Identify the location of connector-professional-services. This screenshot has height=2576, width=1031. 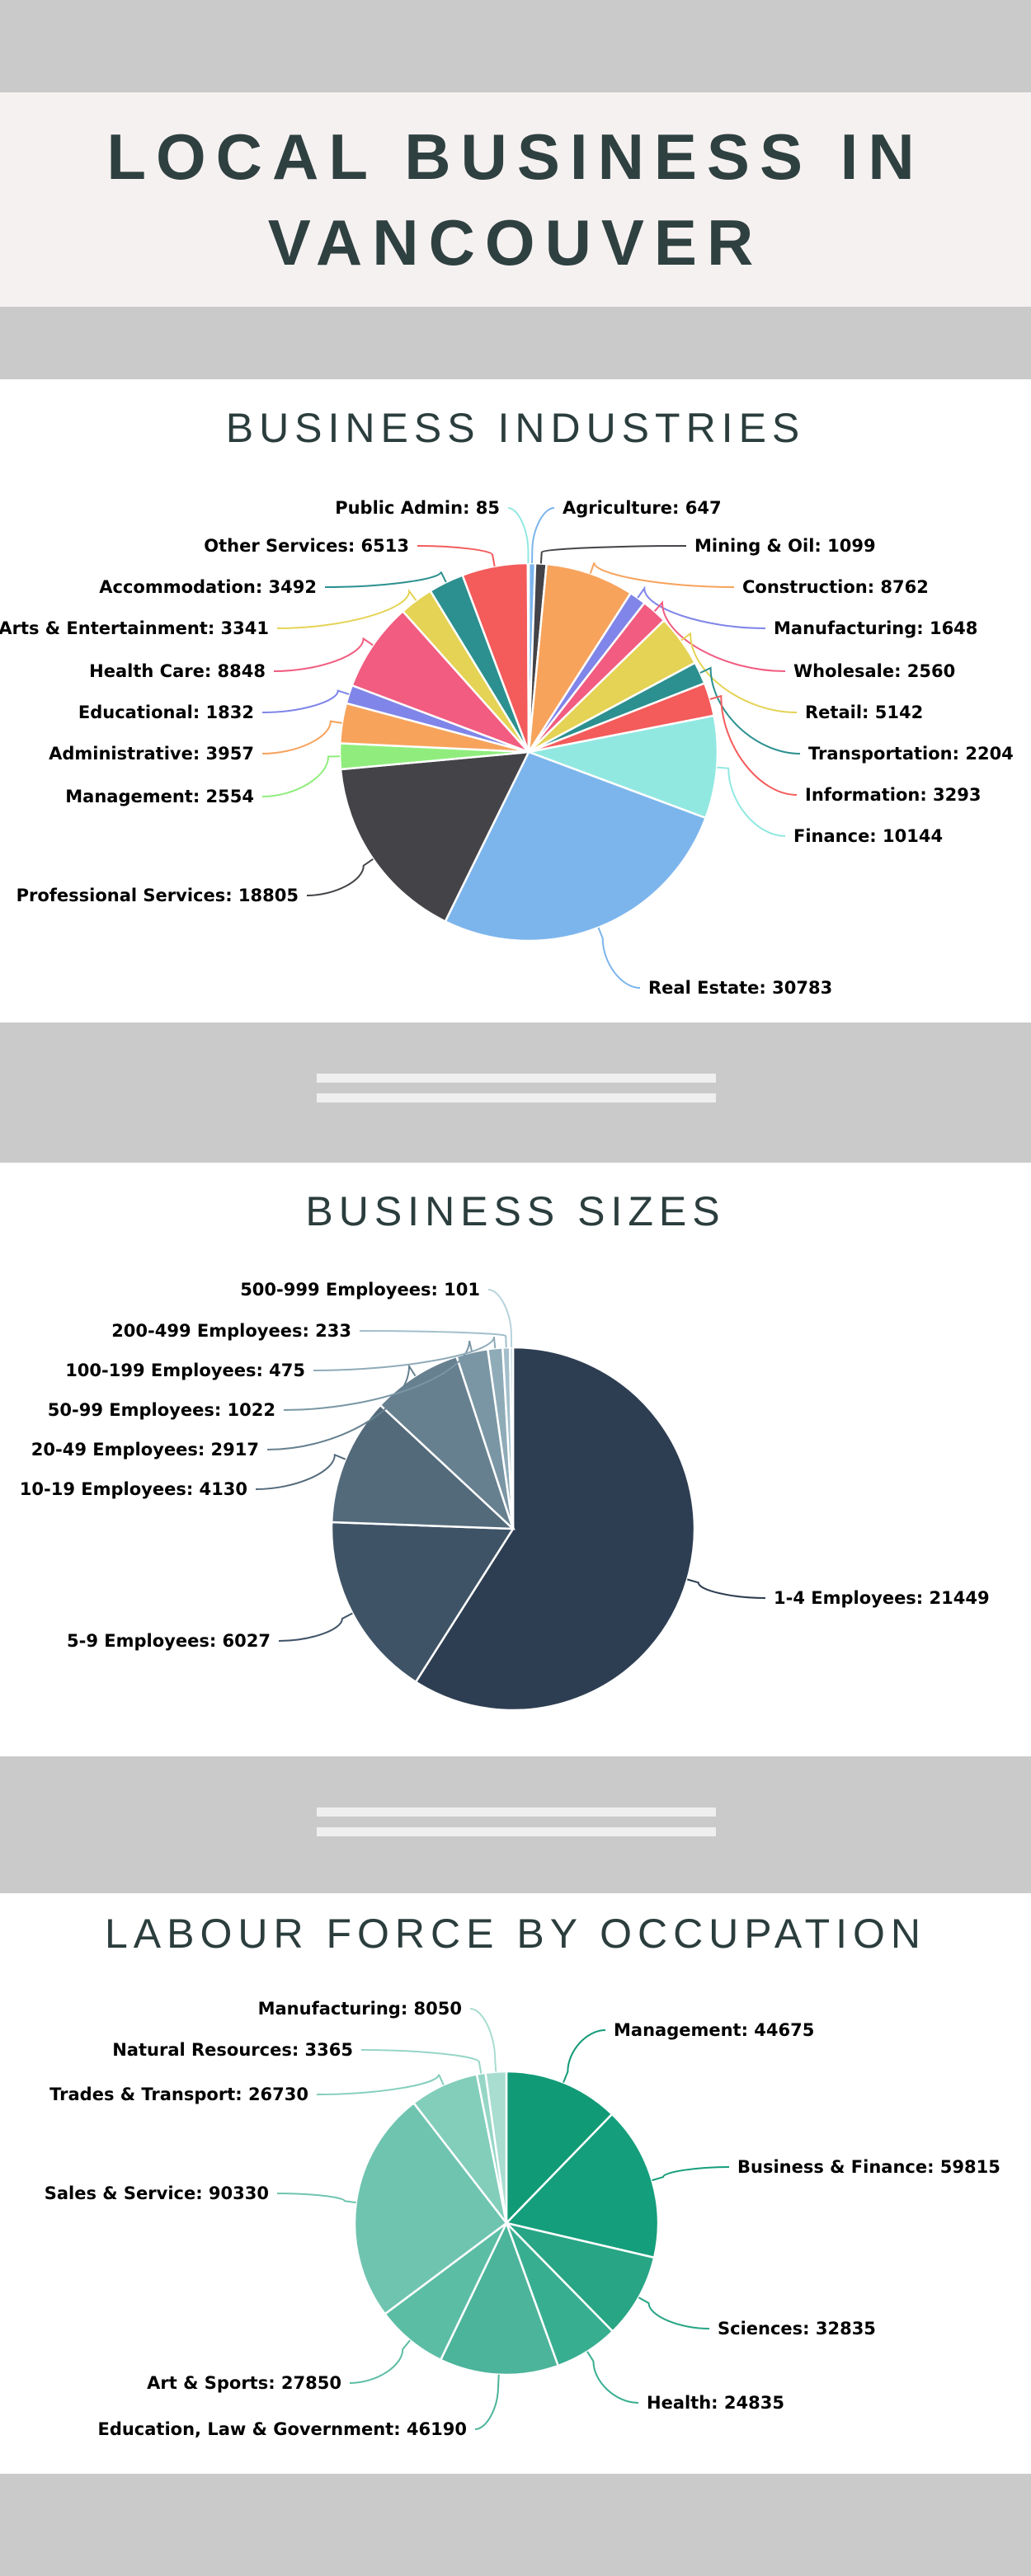
(340, 877).